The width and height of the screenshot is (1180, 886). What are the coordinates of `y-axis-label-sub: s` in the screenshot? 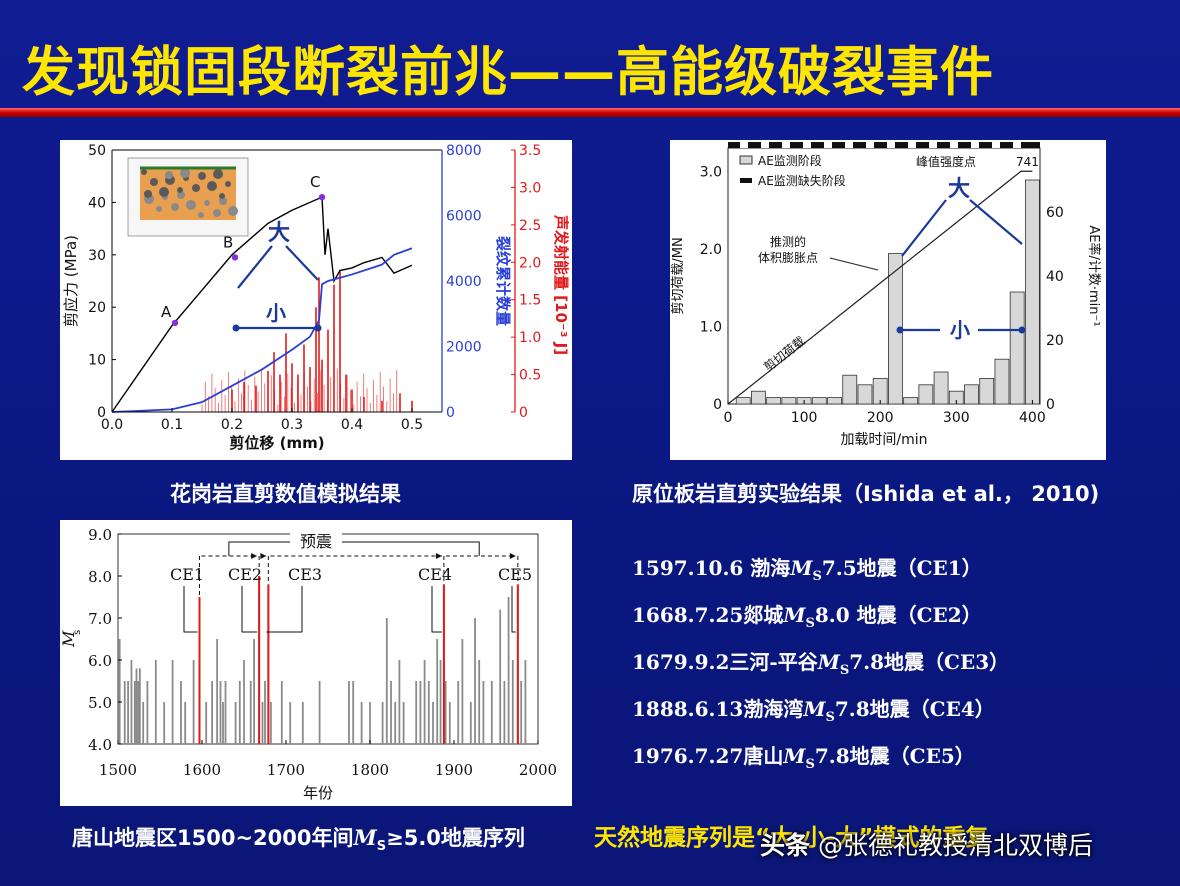 It's located at (77, 632).